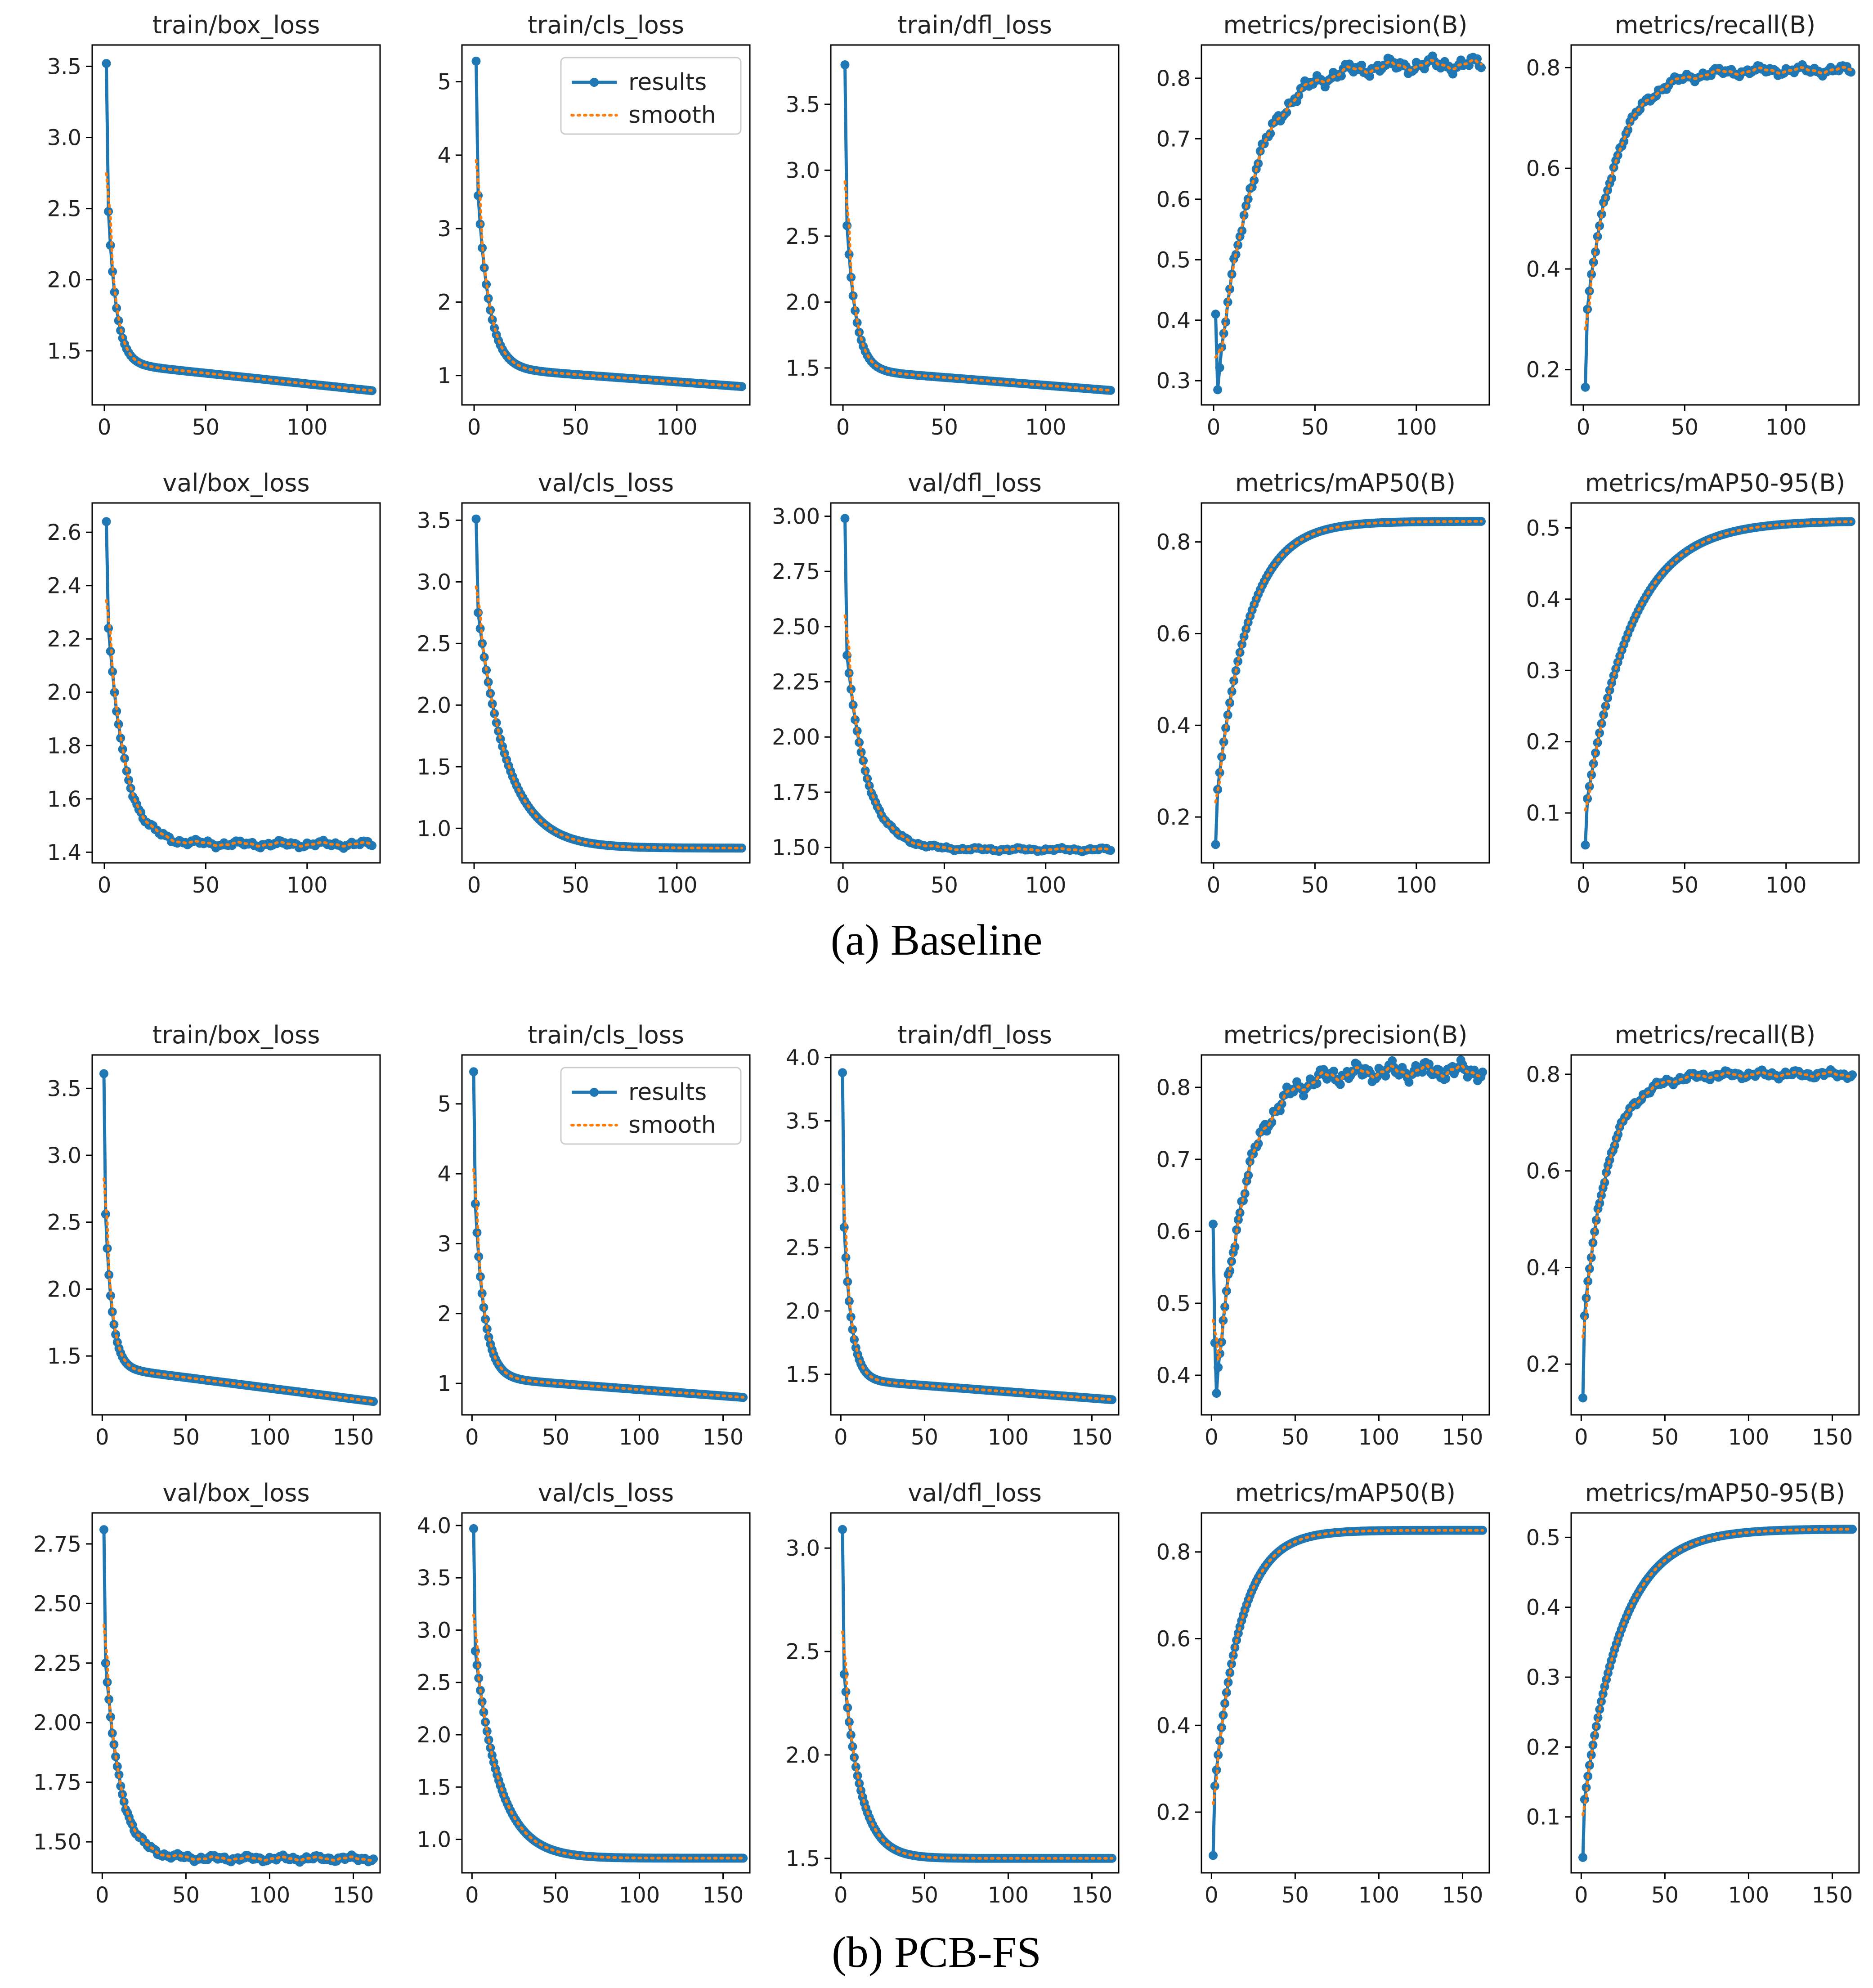 The image size is (1873, 1988). What do you see at coordinates (803, 1755) in the screenshot?
I see `y-tick-label: 2.0` at bounding box center [803, 1755].